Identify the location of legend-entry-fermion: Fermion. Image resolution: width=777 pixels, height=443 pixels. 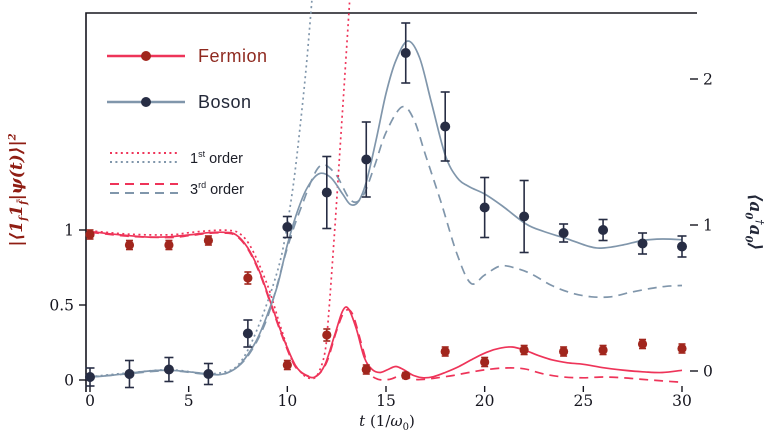
(186, 56).